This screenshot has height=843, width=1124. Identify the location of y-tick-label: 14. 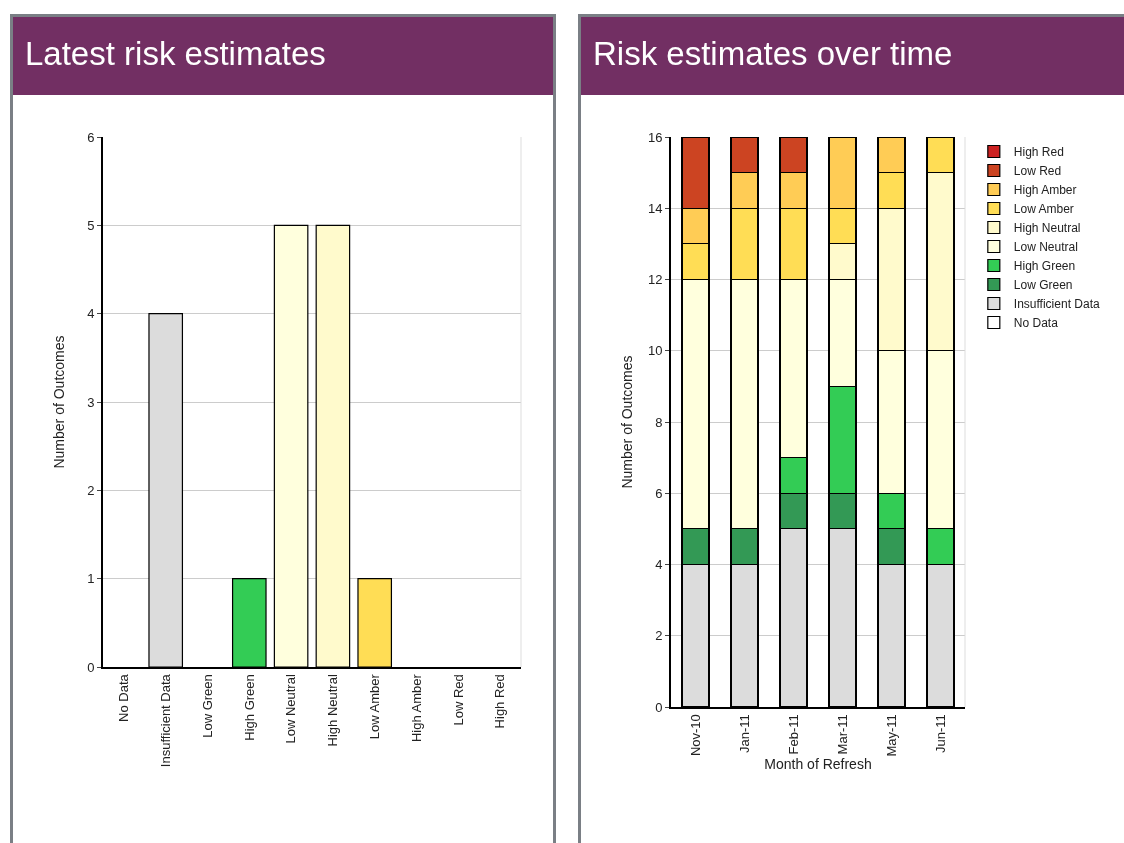
(655, 208).